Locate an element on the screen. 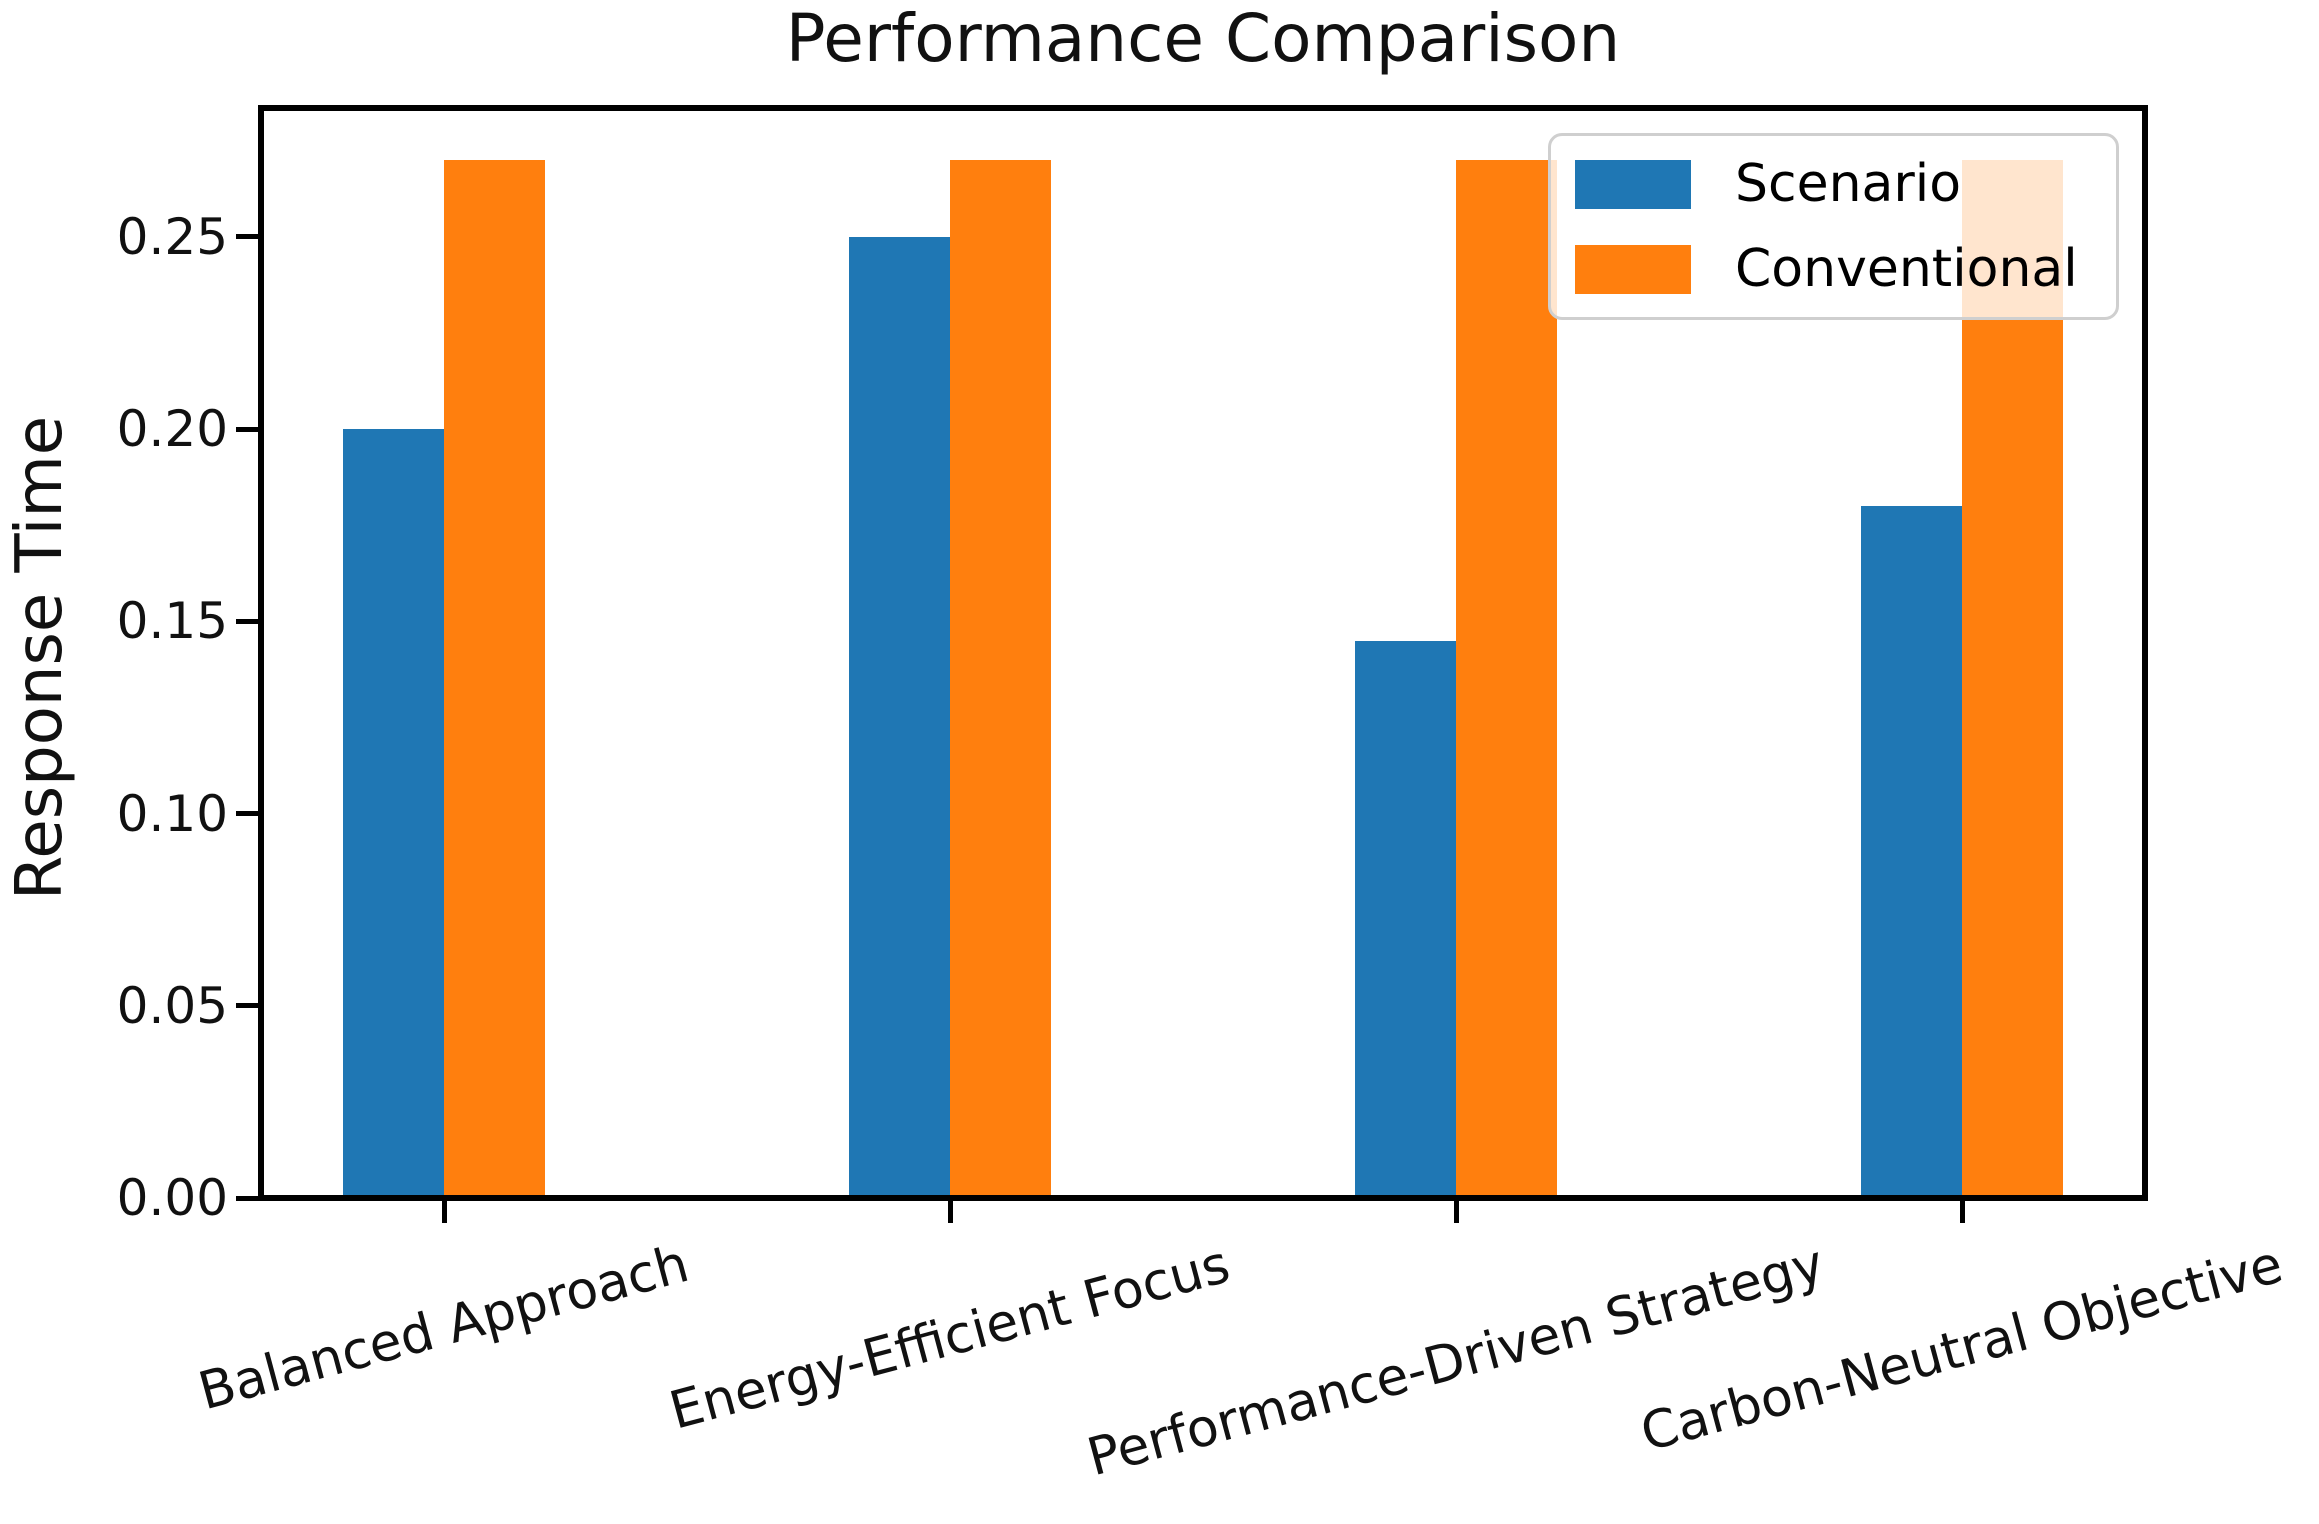 The width and height of the screenshot is (2319, 1524). legend-label: Scenario is located at coordinates (1848, 184).